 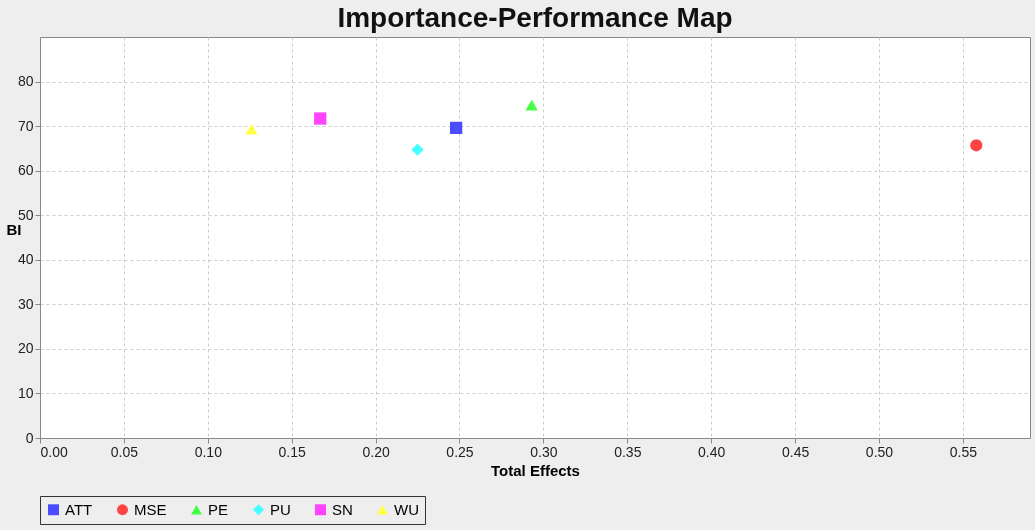 What do you see at coordinates (25, 81) in the screenshot?
I see `y-tick-label: 80` at bounding box center [25, 81].